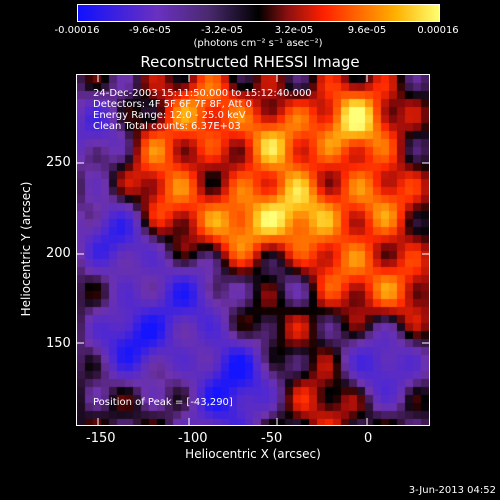 The image size is (500, 500). I want to click on y-tick-label: 150, so click(58, 343).